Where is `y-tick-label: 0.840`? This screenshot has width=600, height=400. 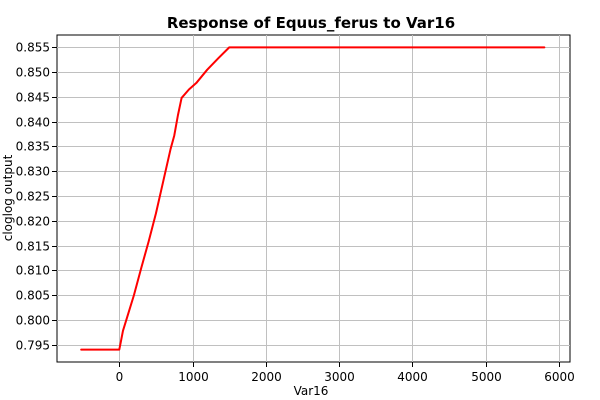 y-tick-label: 0.840 is located at coordinates (33, 123).